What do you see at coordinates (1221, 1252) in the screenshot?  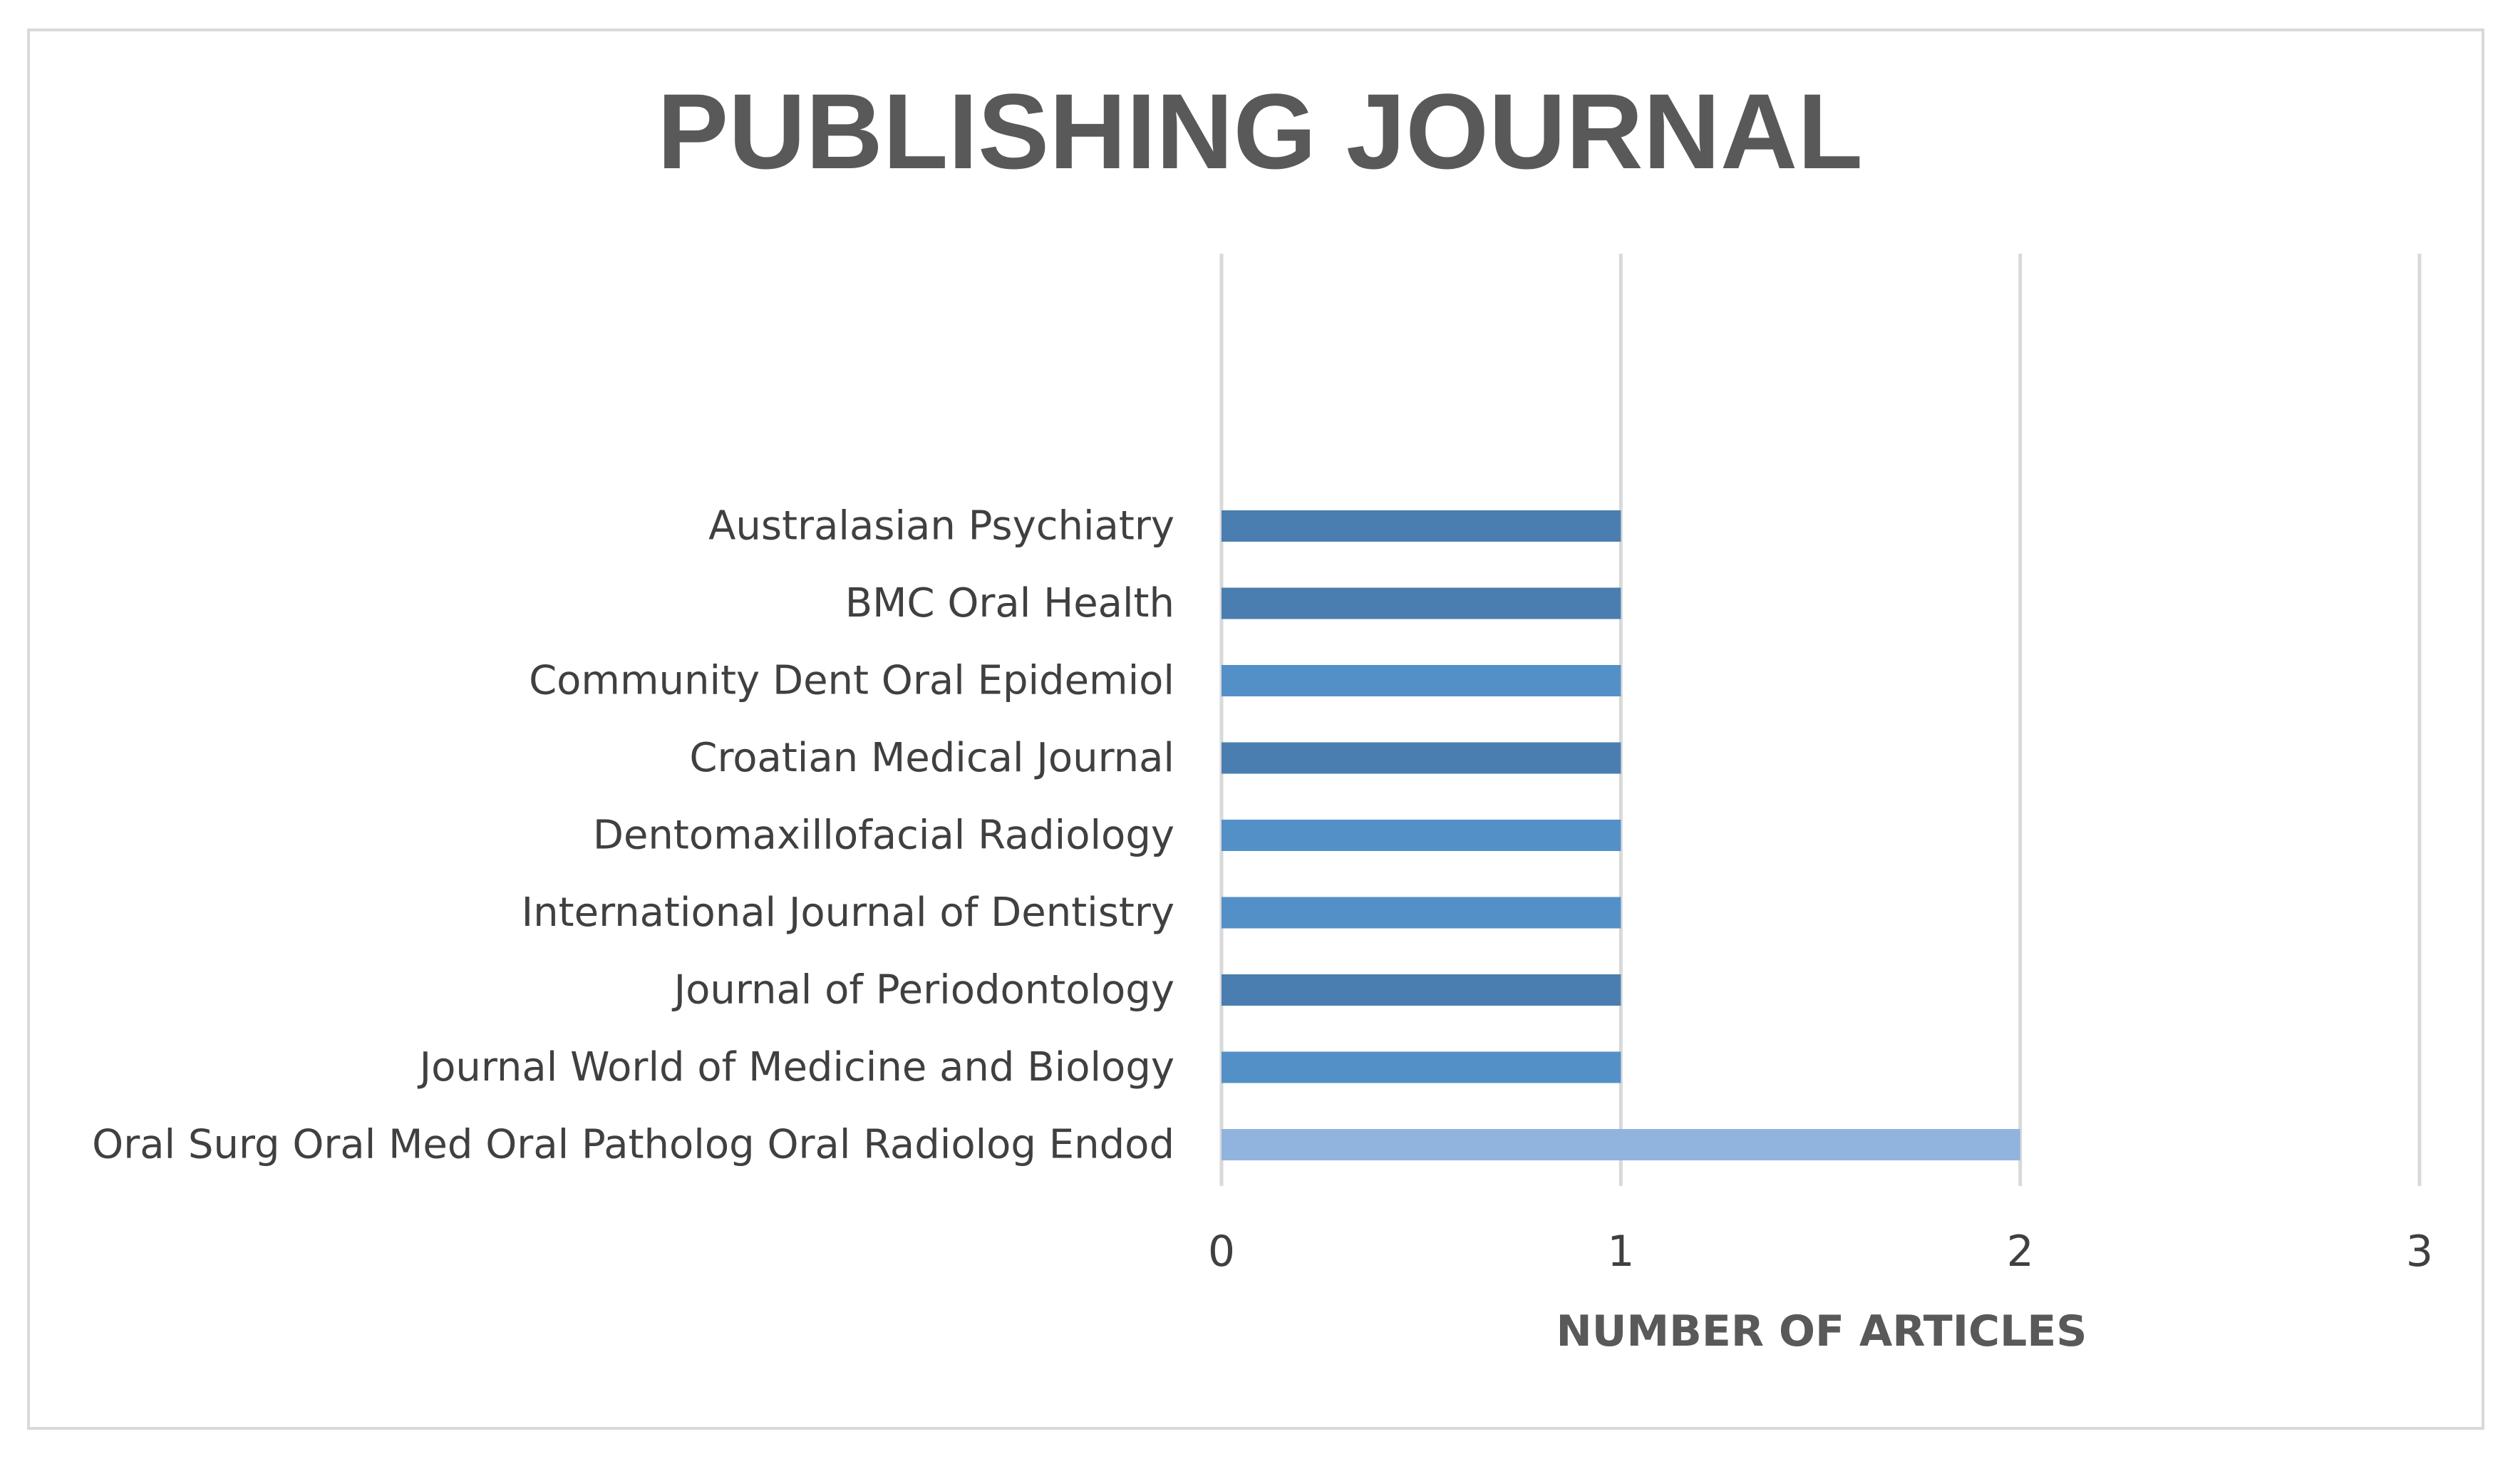 I see `x-tick-label: 0` at bounding box center [1221, 1252].